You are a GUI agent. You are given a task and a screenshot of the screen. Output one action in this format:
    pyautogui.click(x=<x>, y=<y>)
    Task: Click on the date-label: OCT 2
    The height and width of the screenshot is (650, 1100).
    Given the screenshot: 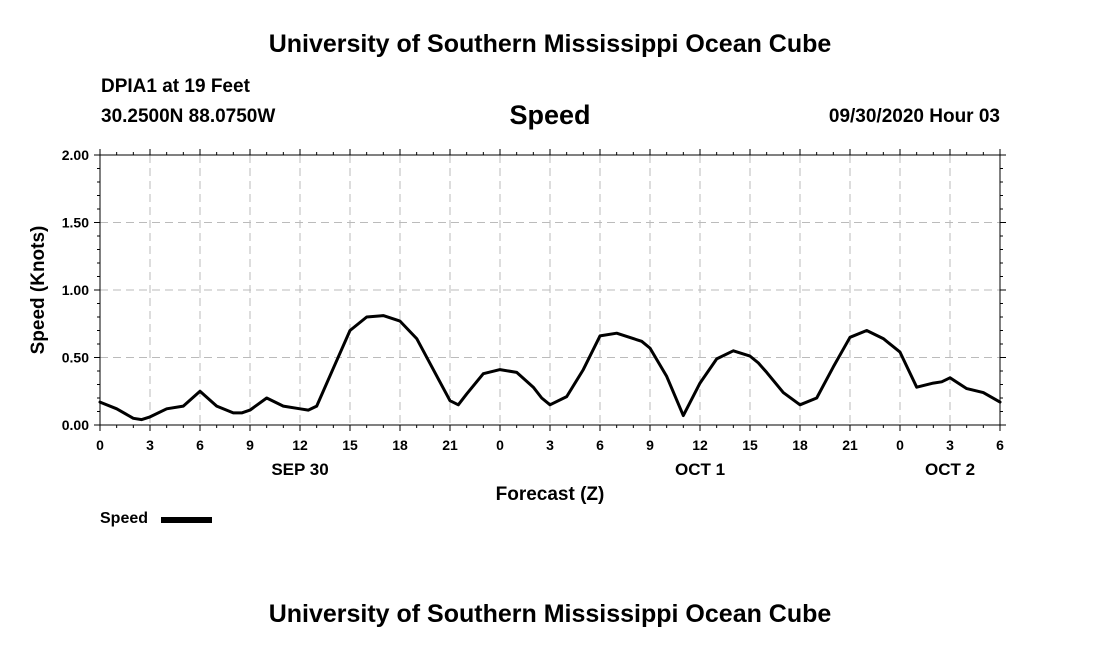 What is the action you would take?
    pyautogui.click(x=950, y=469)
    